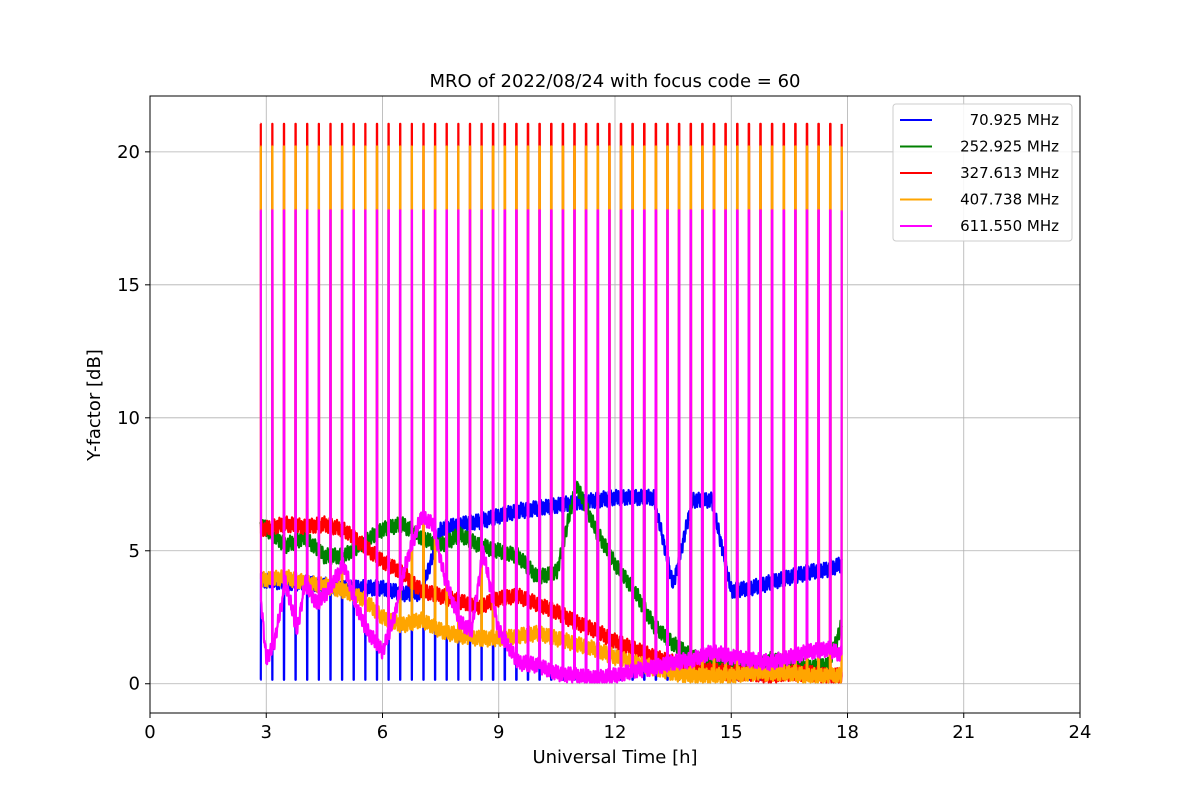  Describe the element at coordinates (266, 732) in the screenshot. I see `x-tick-label: 3` at that location.